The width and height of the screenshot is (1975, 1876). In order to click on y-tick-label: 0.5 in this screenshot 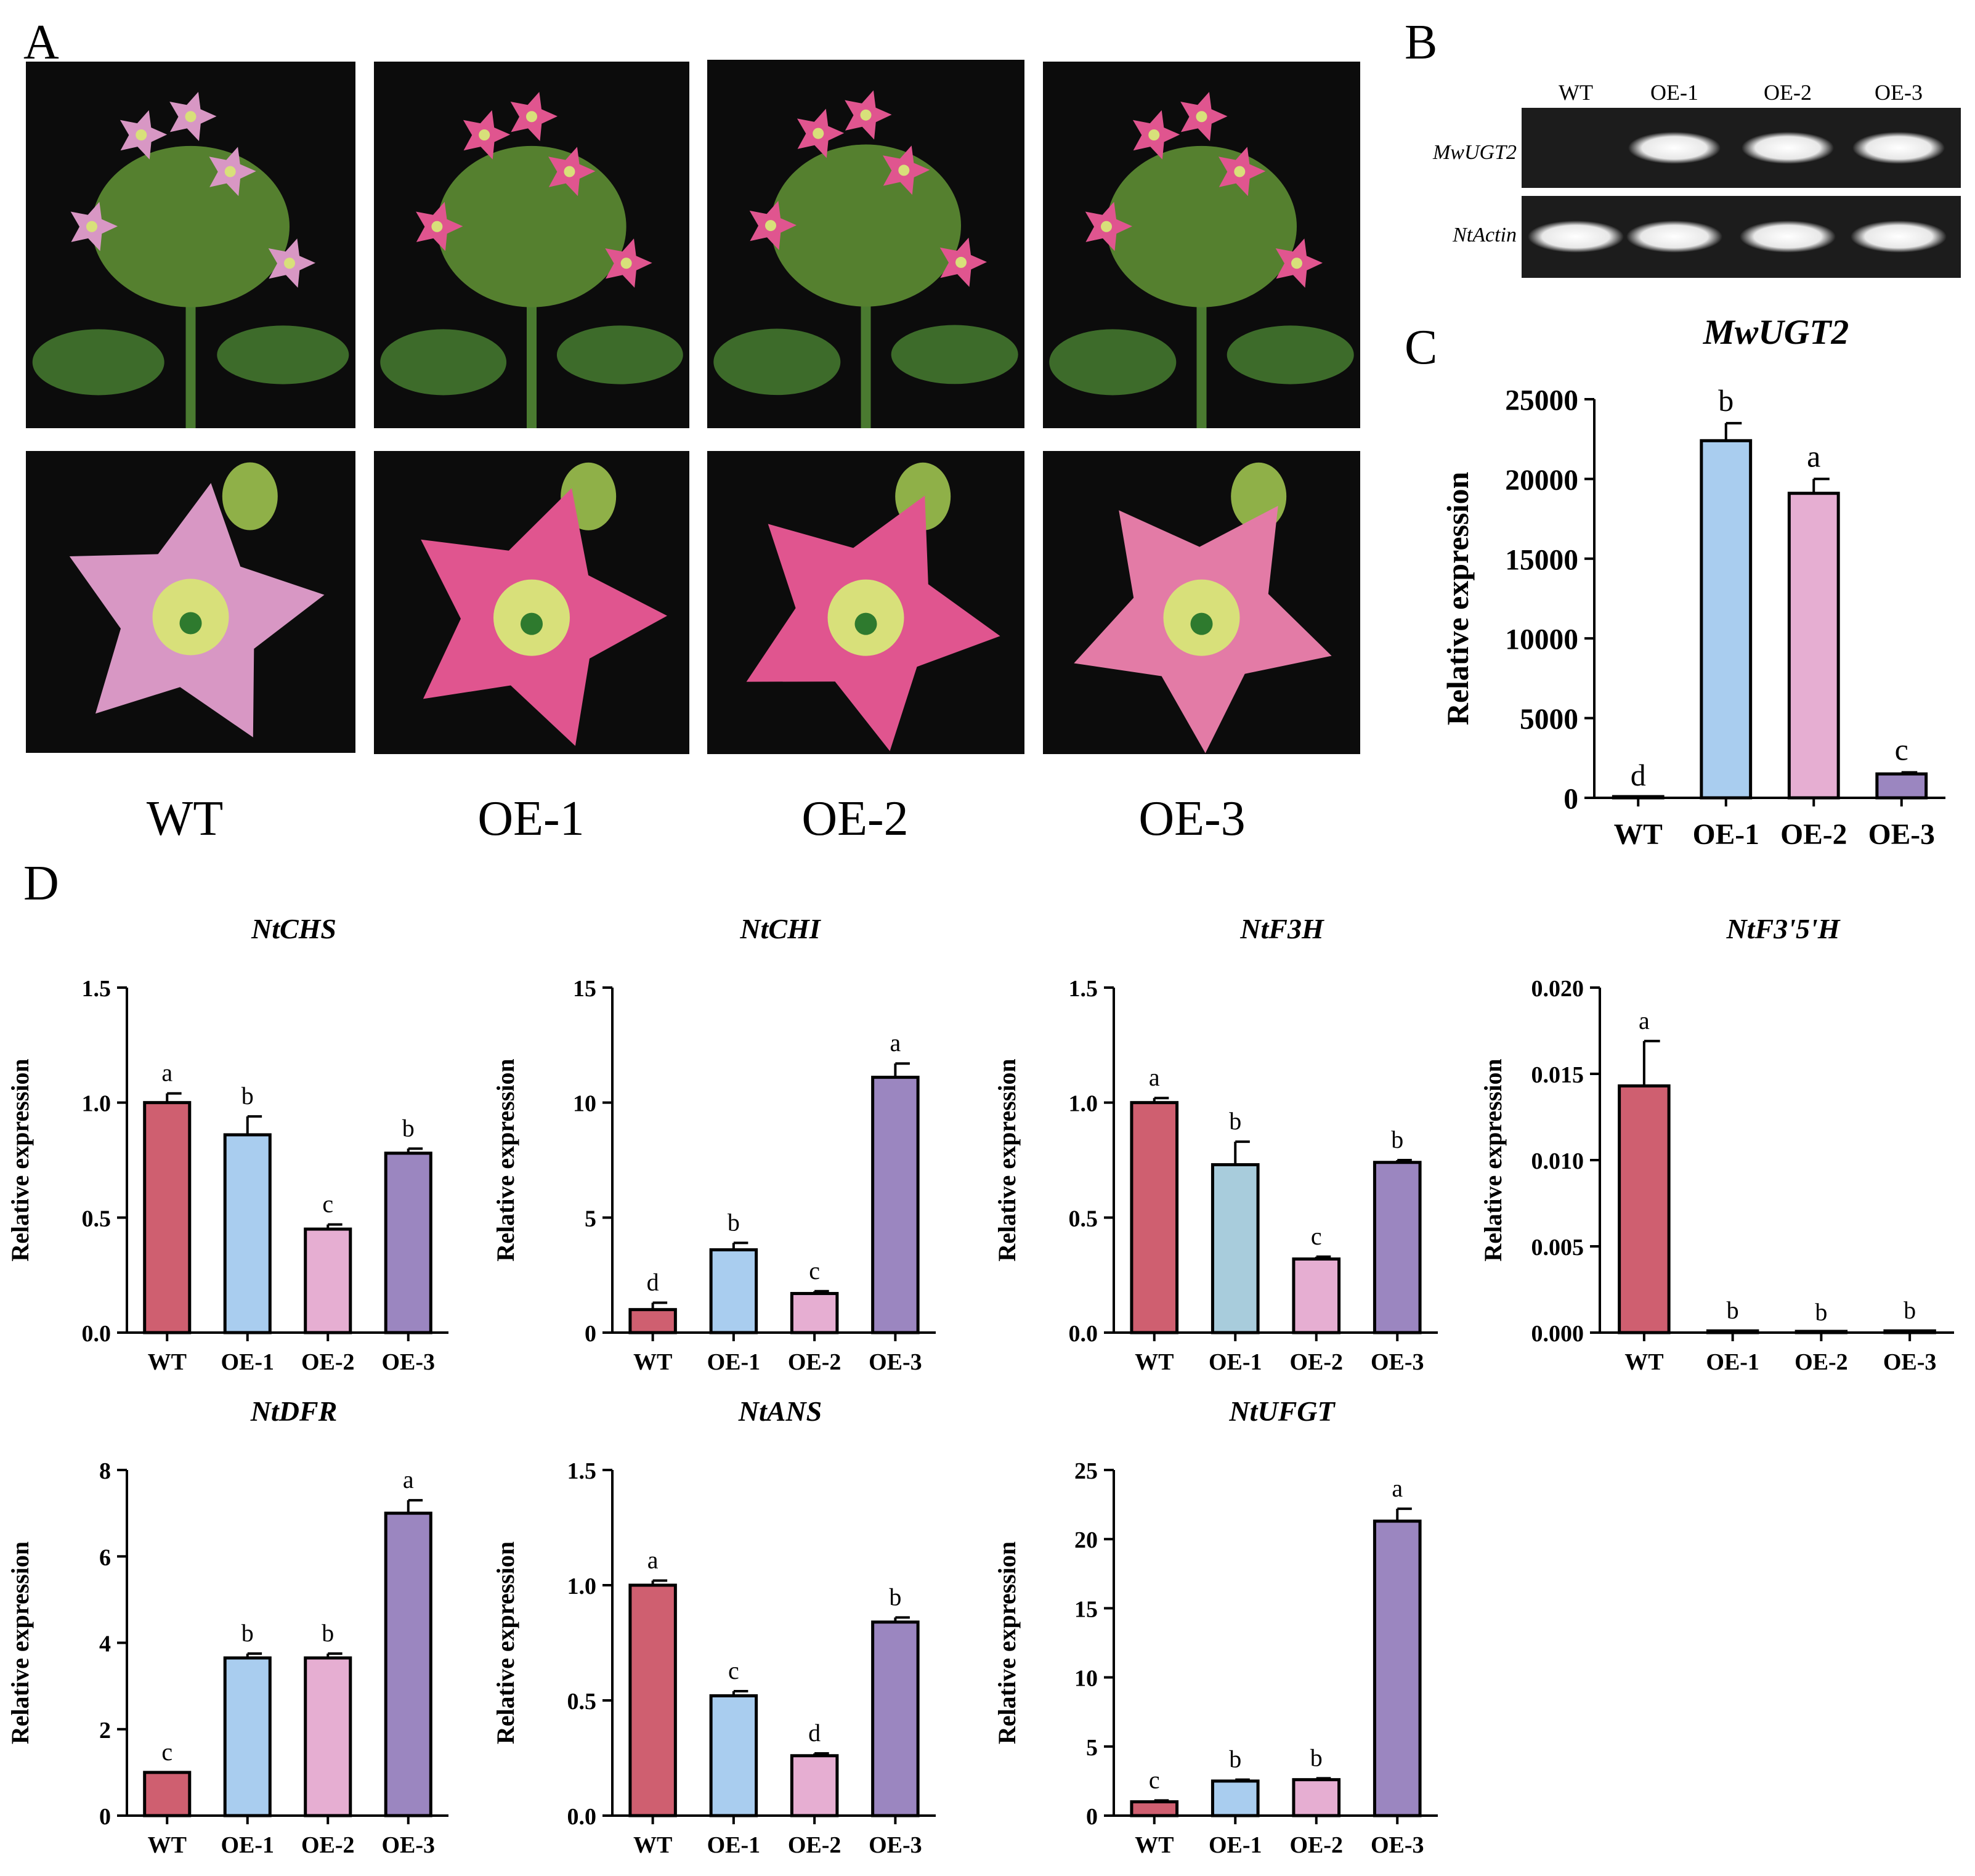, I will do `click(97, 1219)`.